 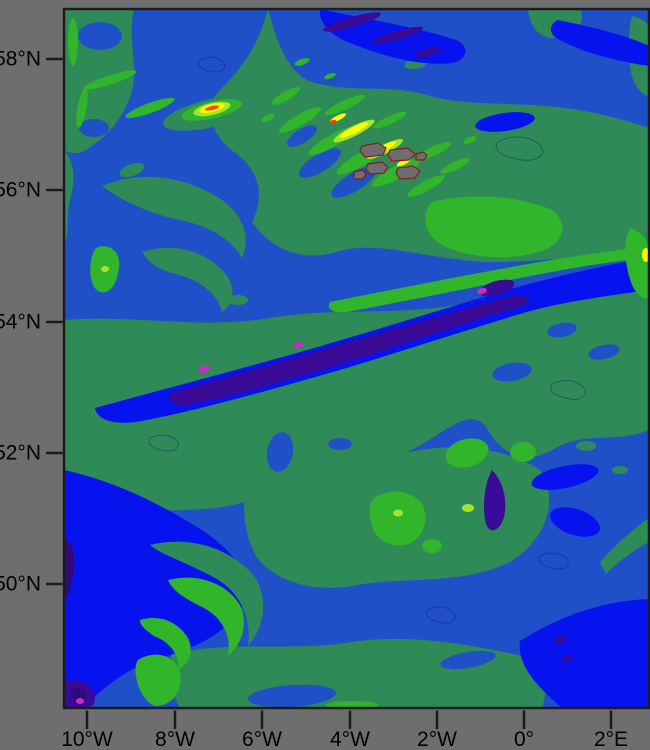 I want to click on lon-label-8w: 8°W, so click(x=175, y=739).